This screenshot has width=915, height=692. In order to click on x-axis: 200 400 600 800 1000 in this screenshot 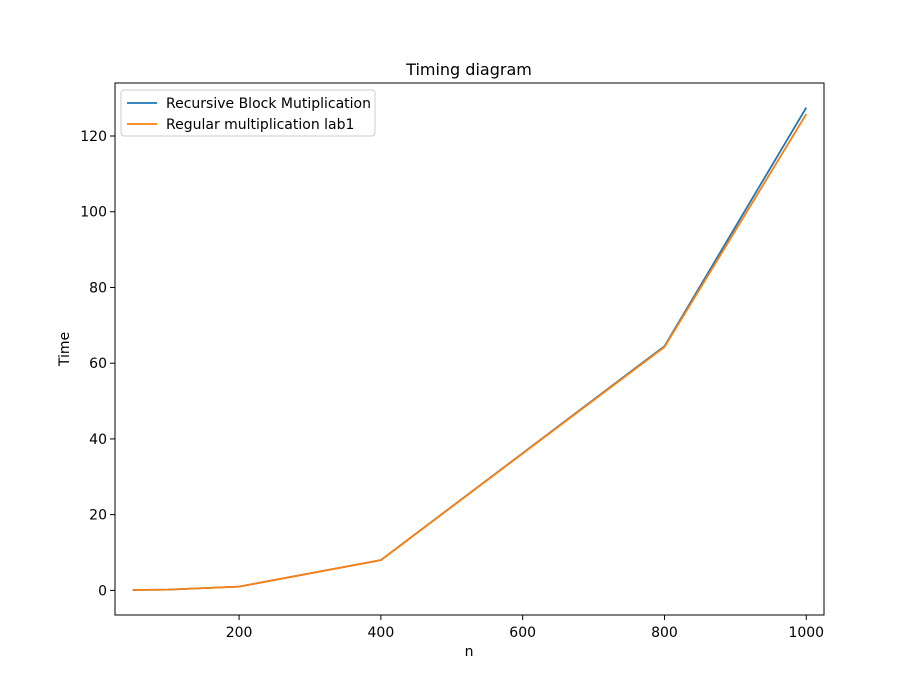, I will do `click(525, 628)`.